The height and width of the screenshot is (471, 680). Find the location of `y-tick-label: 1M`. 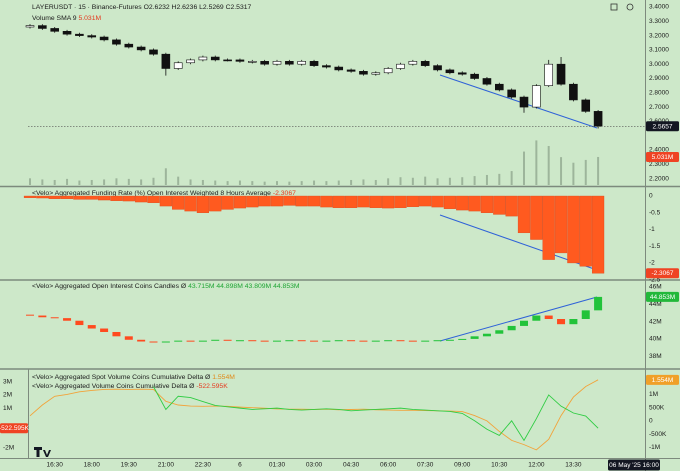

y-tick-label: 1M is located at coordinates (7, 408).